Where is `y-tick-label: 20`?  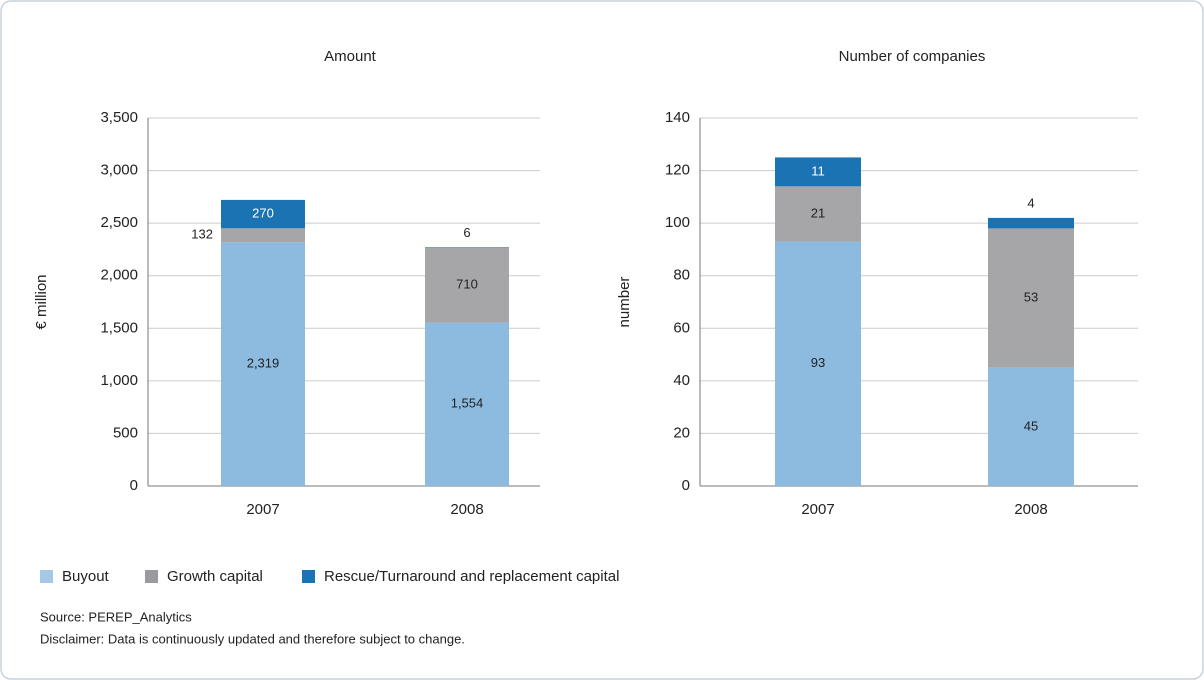 y-tick-label: 20 is located at coordinates (681, 432).